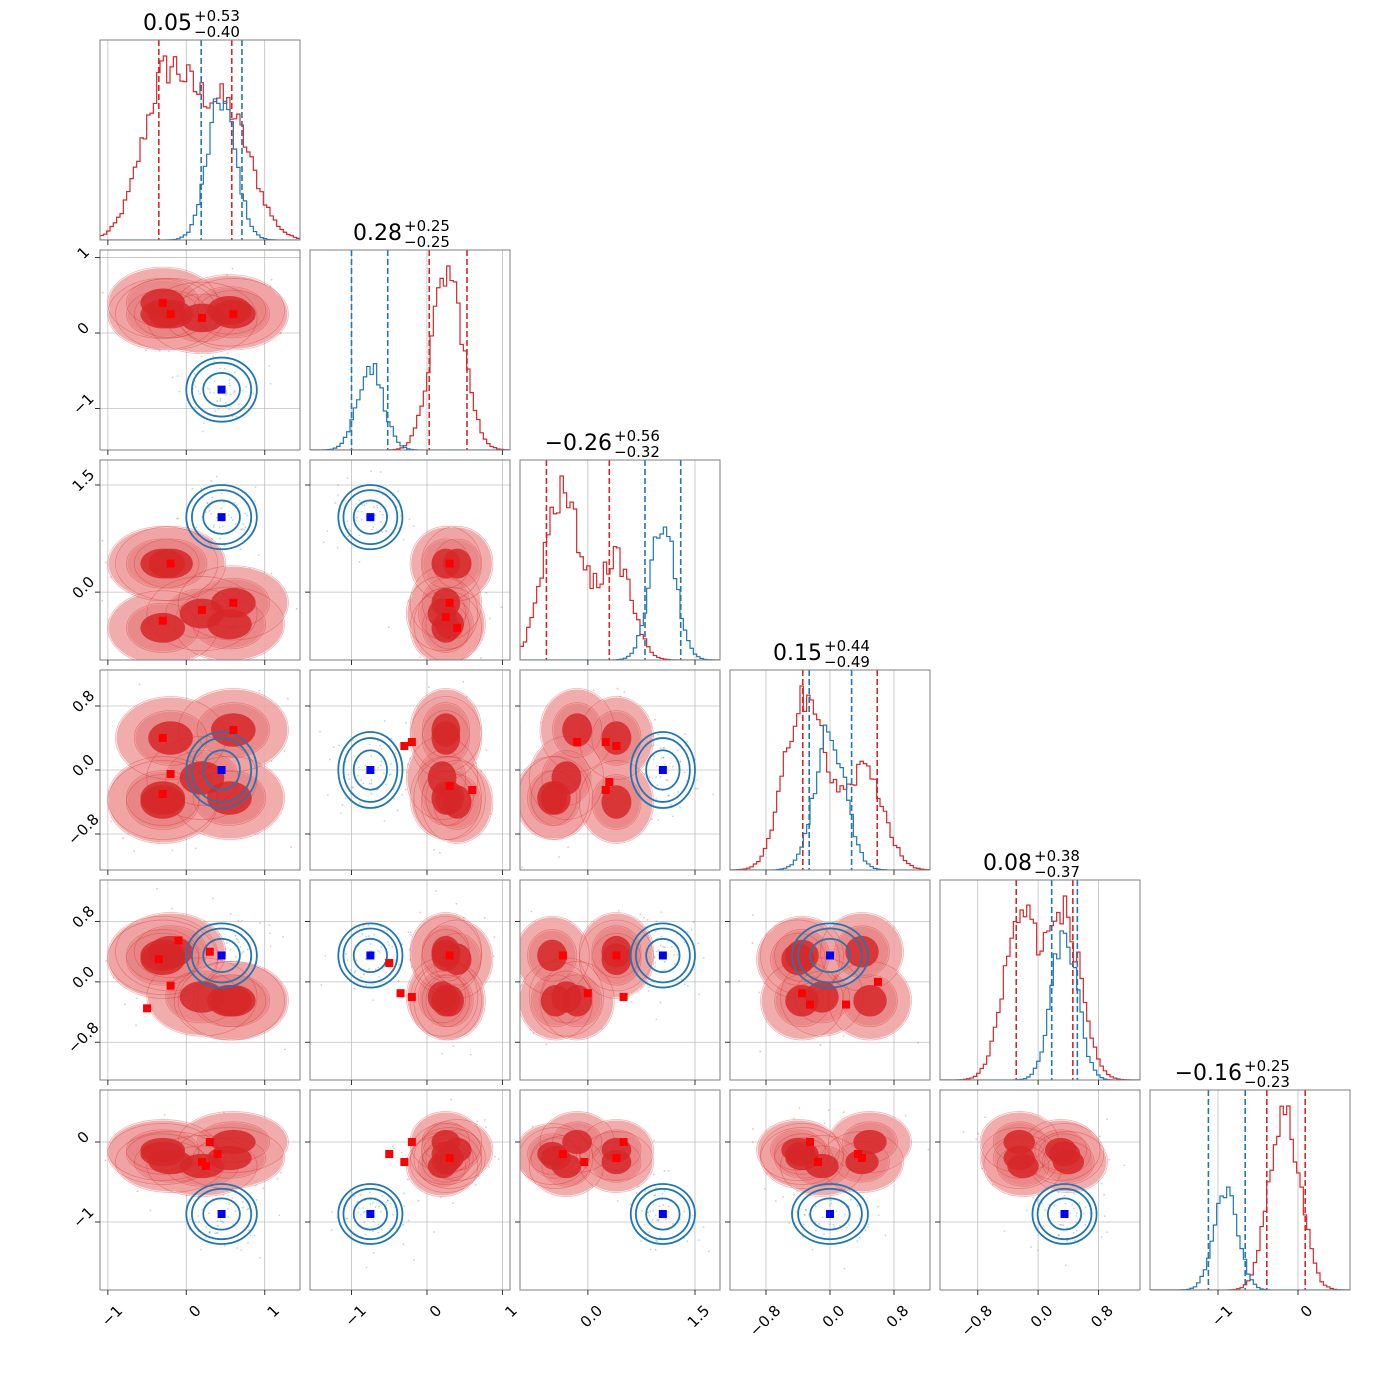 The width and height of the screenshot is (1390, 1390). Describe the element at coordinates (410, 336) in the screenshot. I see `panel-1-1: 0.28 +0.25−0.25` at that location.